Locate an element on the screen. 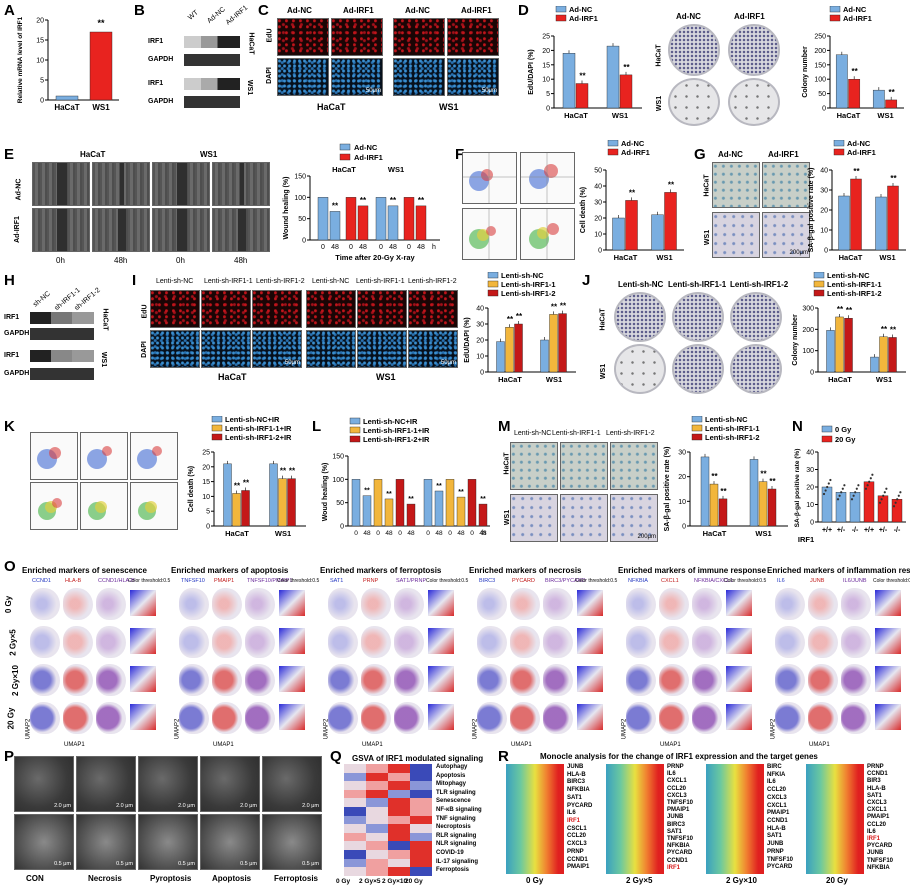  umap-axis-label: UMAP1 is located at coordinates (521, 745).